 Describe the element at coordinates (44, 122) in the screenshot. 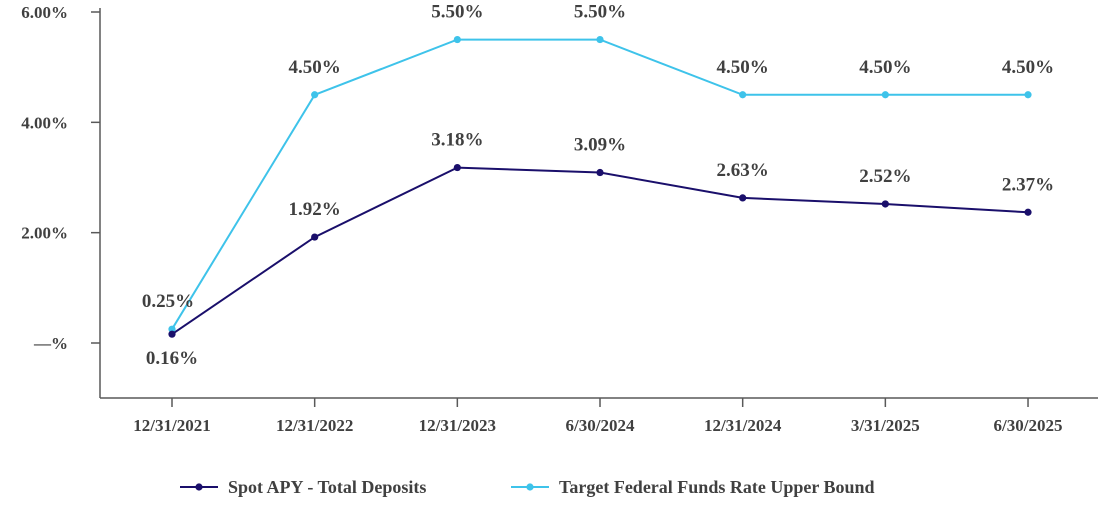

I see `y-tick-label: 4.00%` at that location.